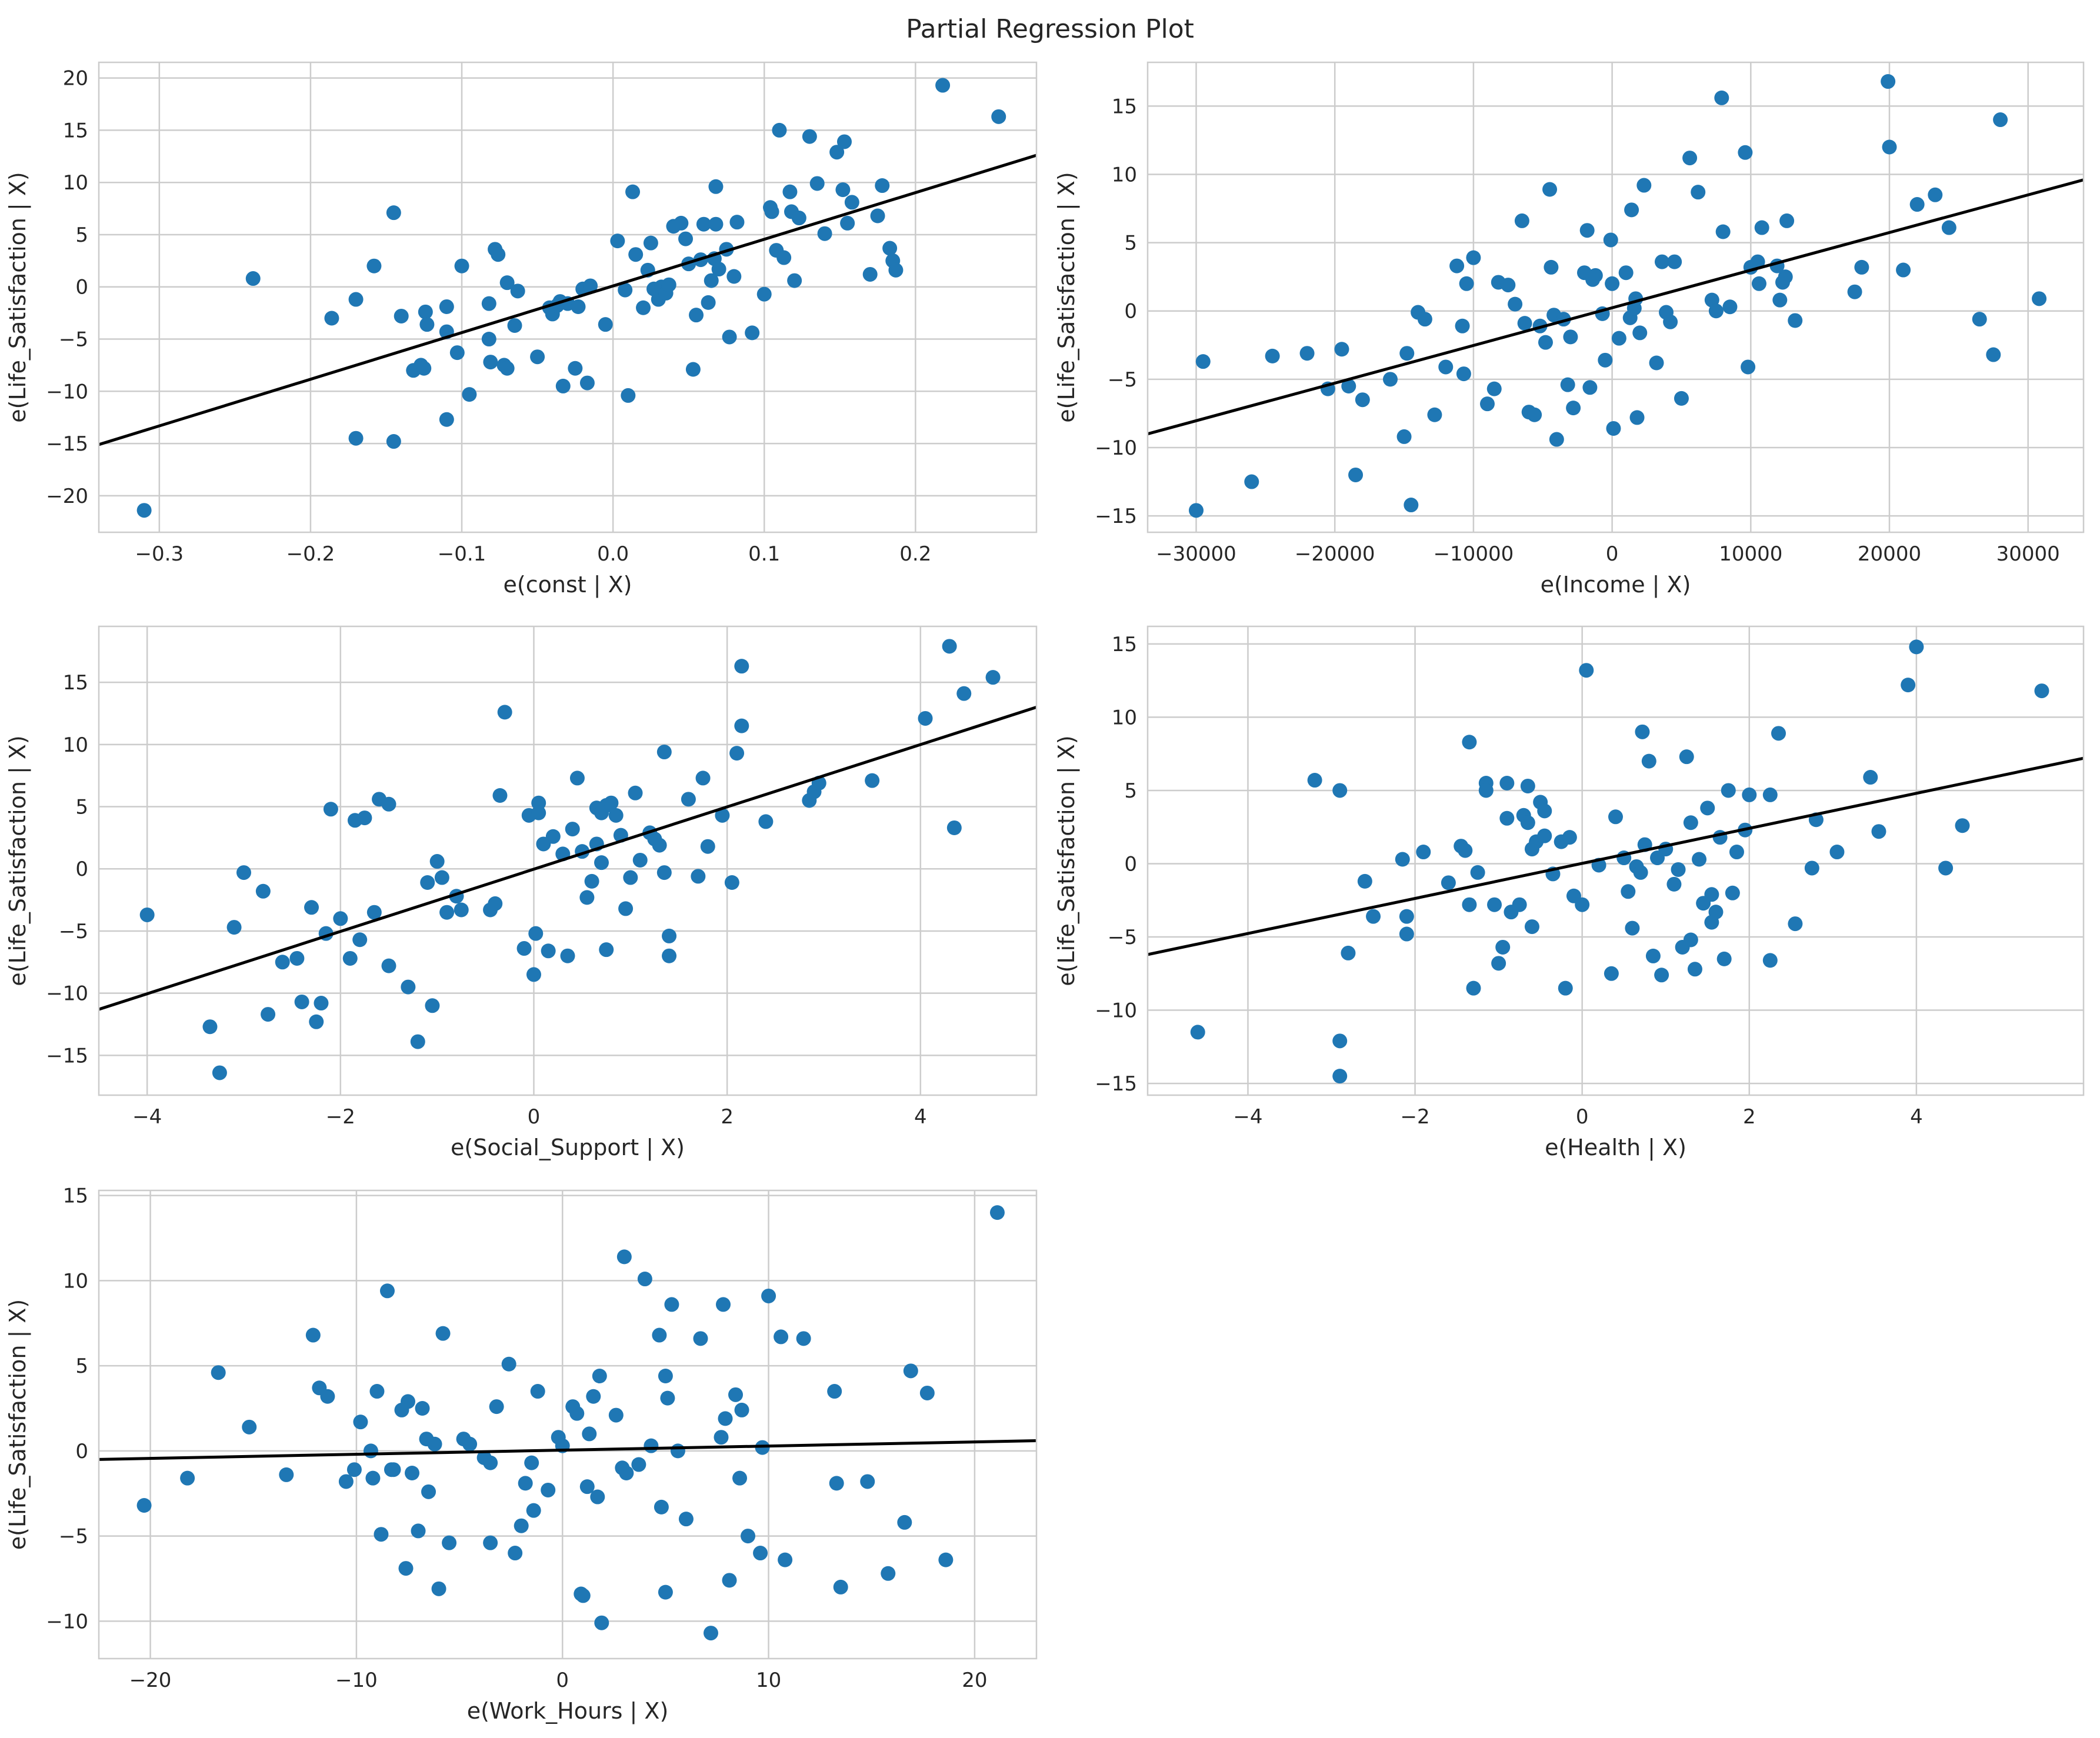 This screenshot has height=1738, width=2100. I want to click on data-layer, so click(567, 298).